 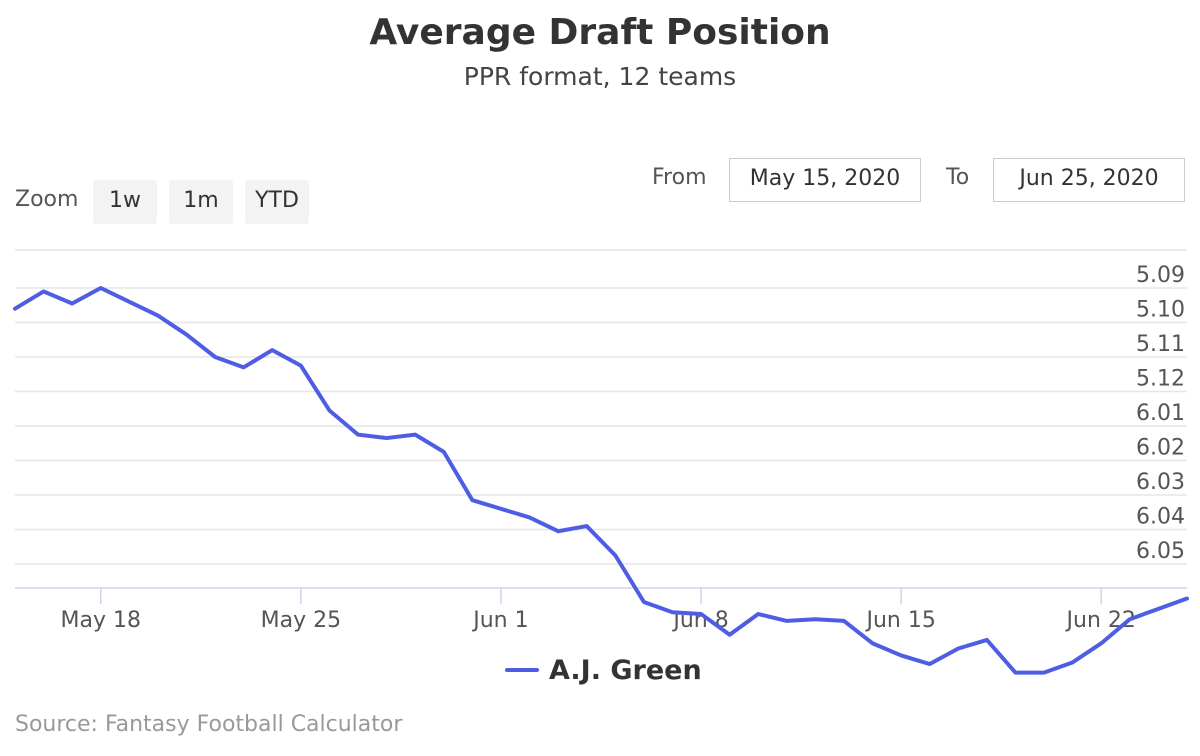 I want to click on x-tick-label: May 18, so click(x=101, y=620).